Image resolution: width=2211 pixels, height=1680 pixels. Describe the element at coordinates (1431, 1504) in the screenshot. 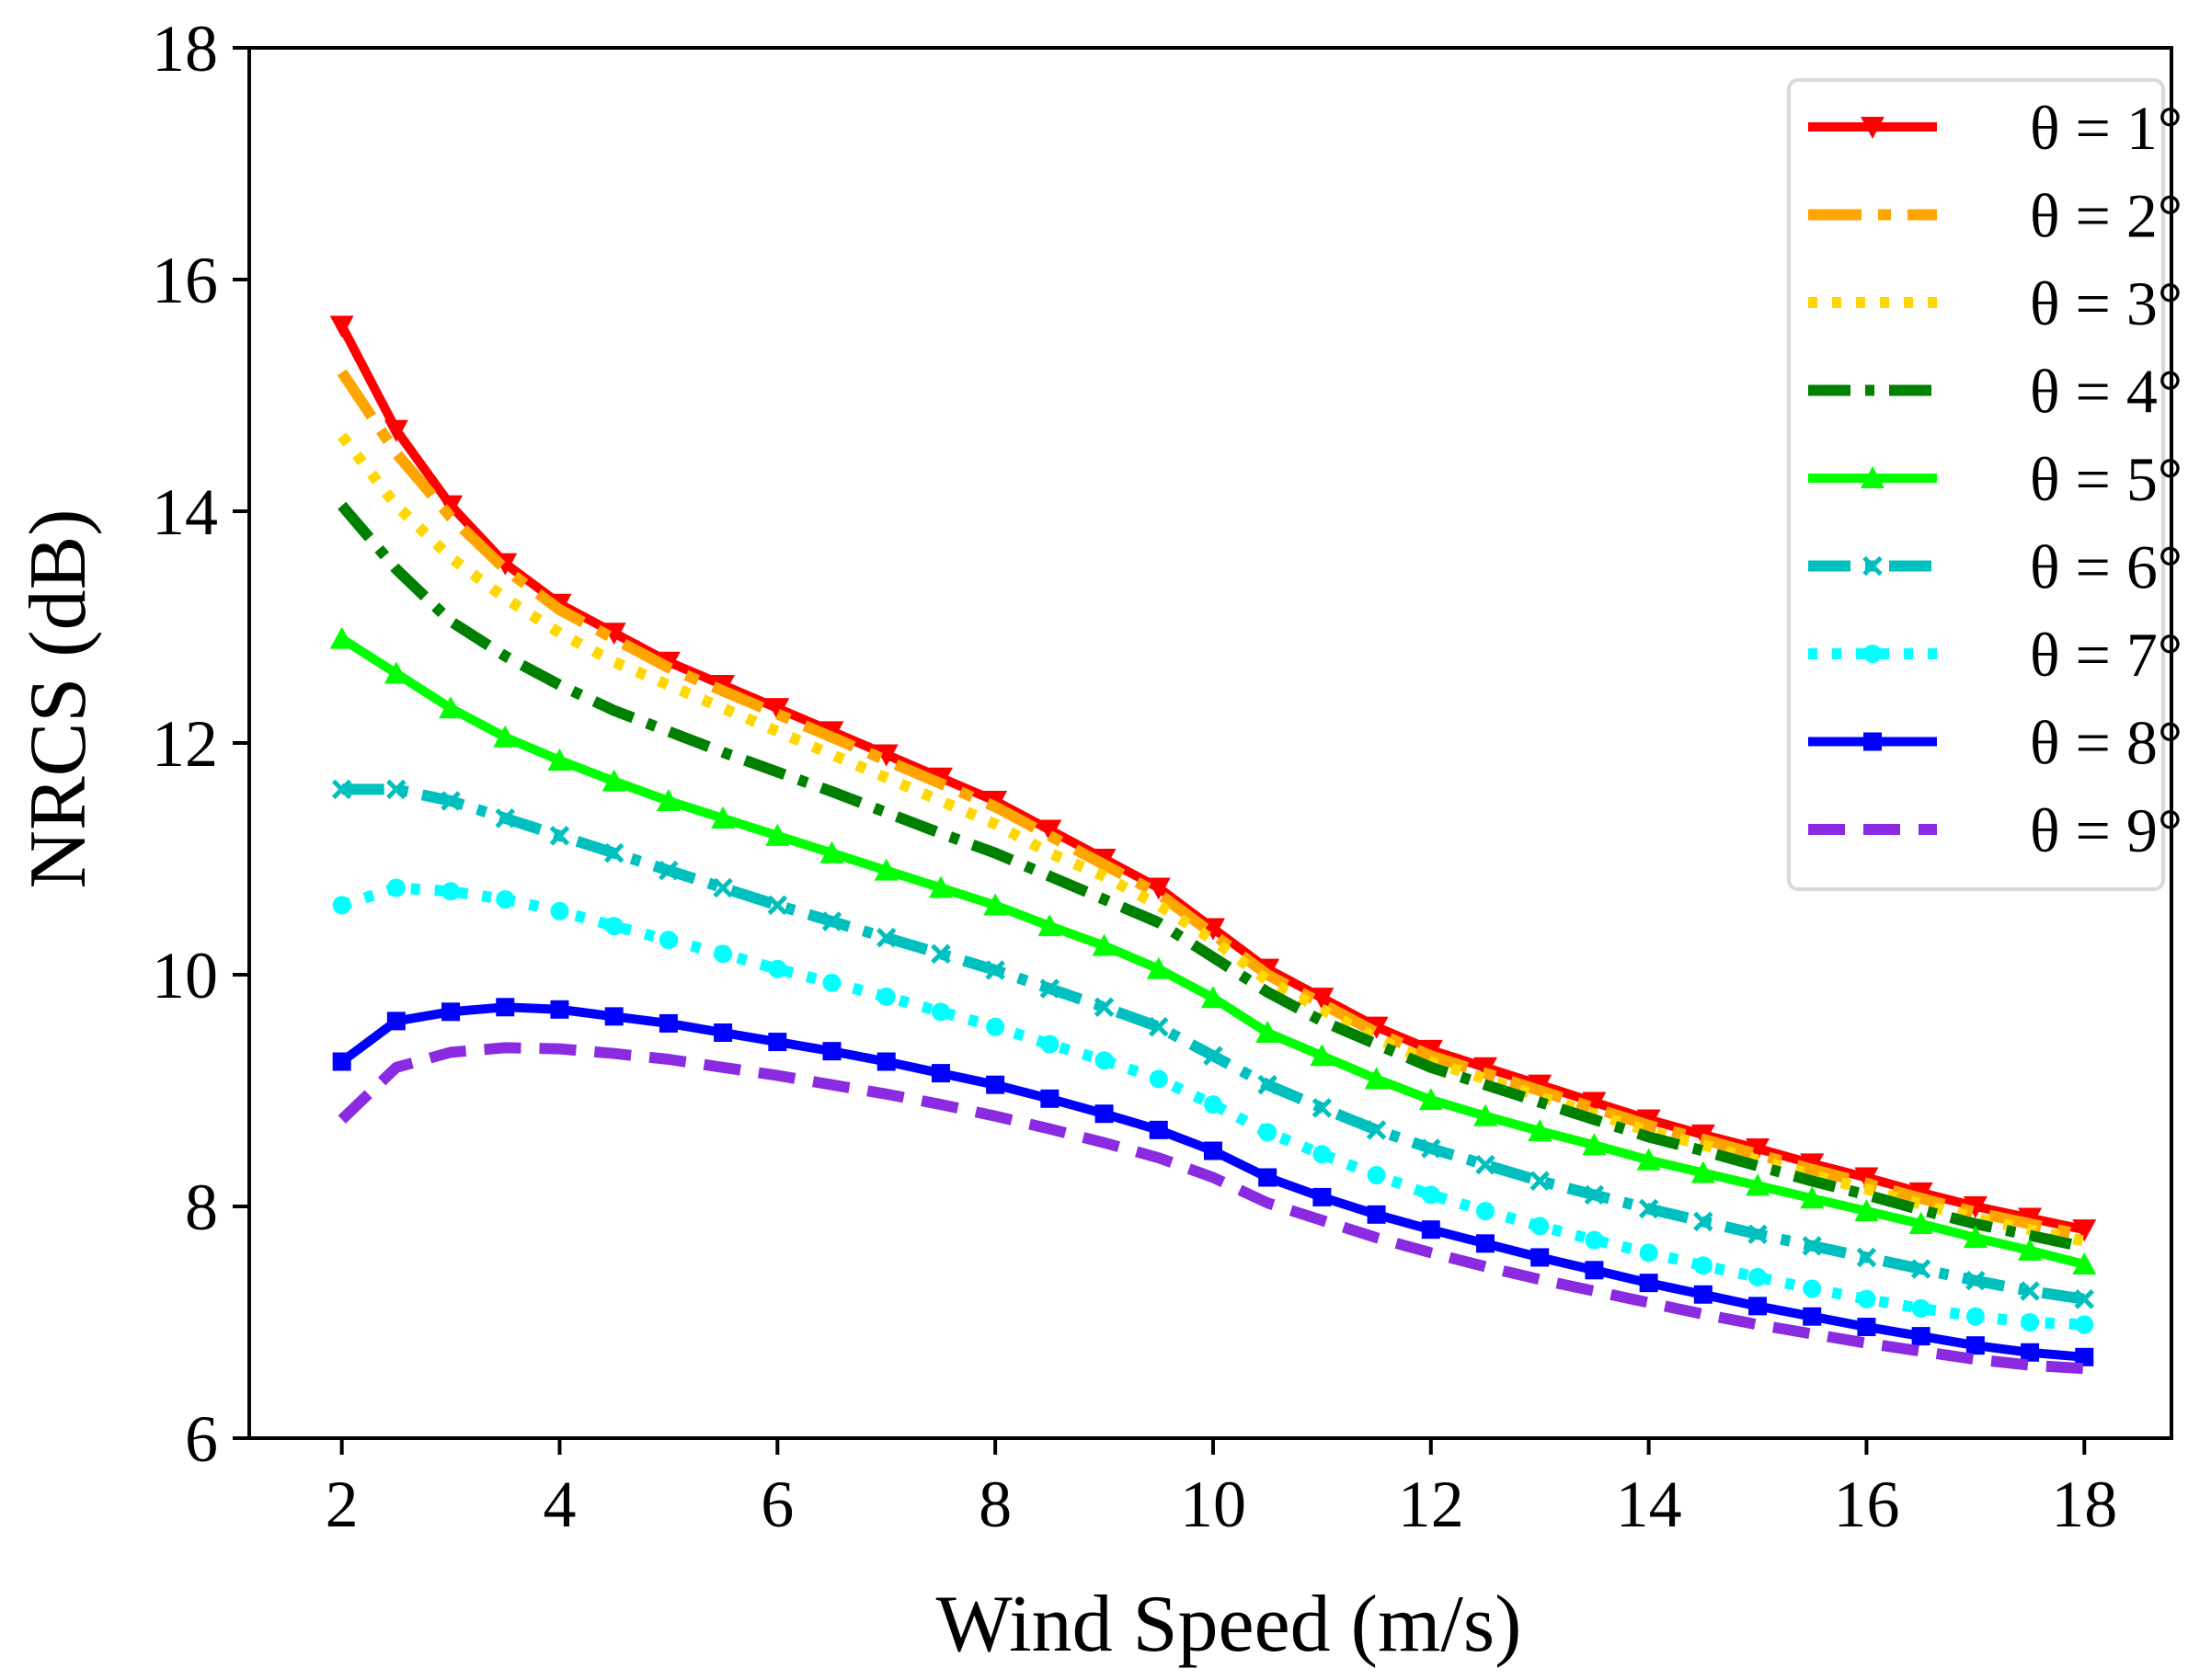

I see `x-tick-label-12: 12` at that location.